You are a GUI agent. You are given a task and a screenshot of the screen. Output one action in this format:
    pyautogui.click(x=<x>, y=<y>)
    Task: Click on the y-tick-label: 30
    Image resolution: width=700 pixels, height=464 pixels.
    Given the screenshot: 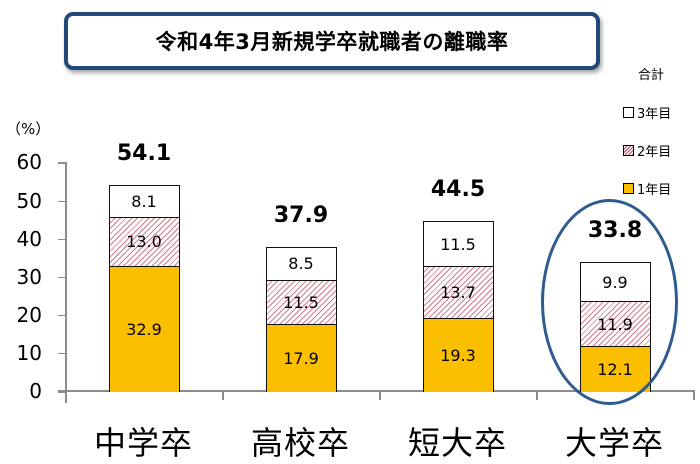 What is the action you would take?
    pyautogui.click(x=29, y=276)
    